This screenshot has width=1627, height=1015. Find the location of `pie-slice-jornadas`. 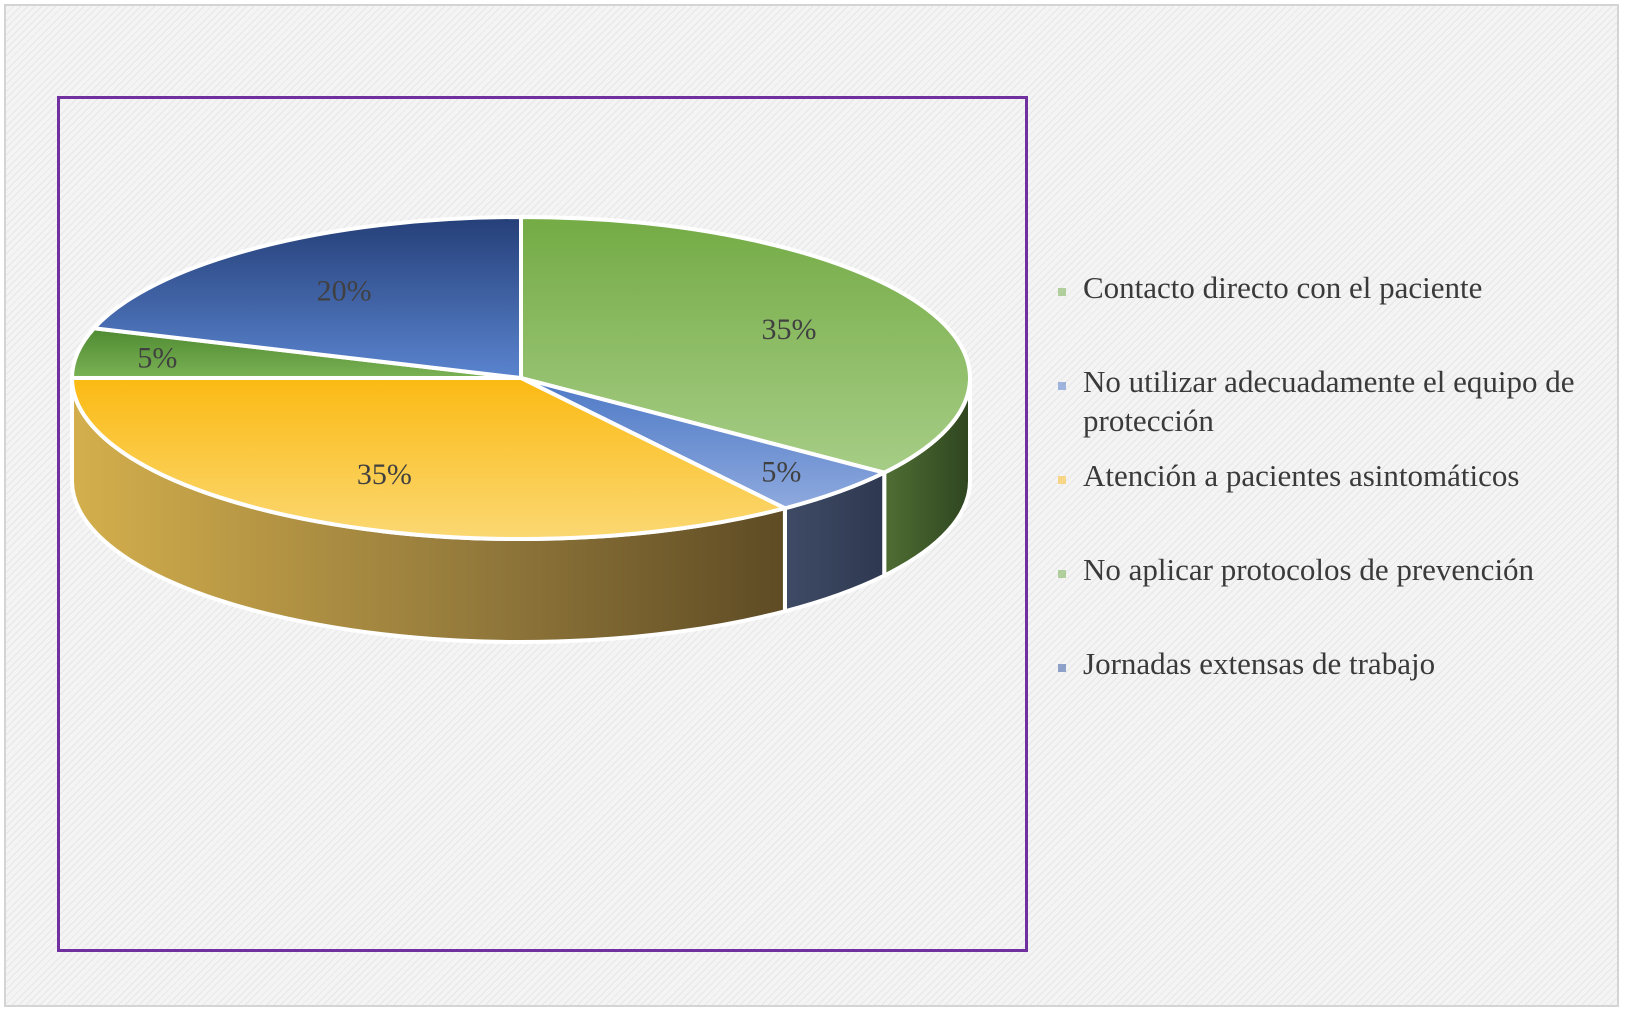

pie-slice-jornadas is located at coordinates (307, 297).